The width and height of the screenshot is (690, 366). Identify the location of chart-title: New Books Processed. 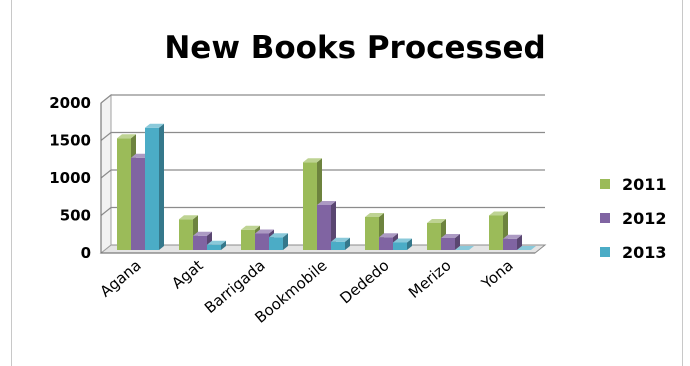
(354, 48).